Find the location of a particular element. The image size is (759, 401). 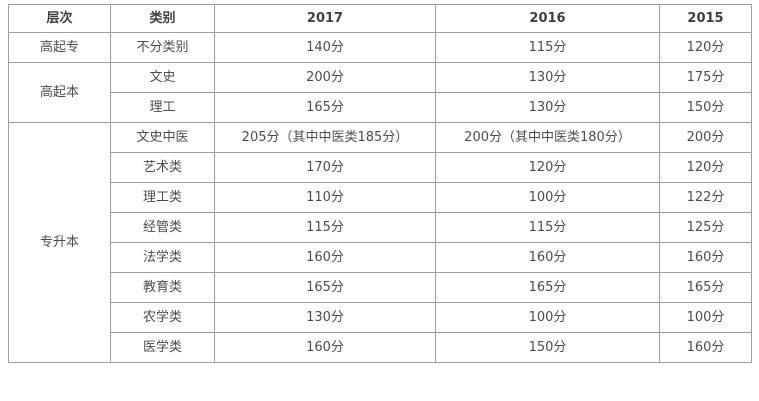

table-row: 法学类 160分 160分 160分 is located at coordinates (380, 257).